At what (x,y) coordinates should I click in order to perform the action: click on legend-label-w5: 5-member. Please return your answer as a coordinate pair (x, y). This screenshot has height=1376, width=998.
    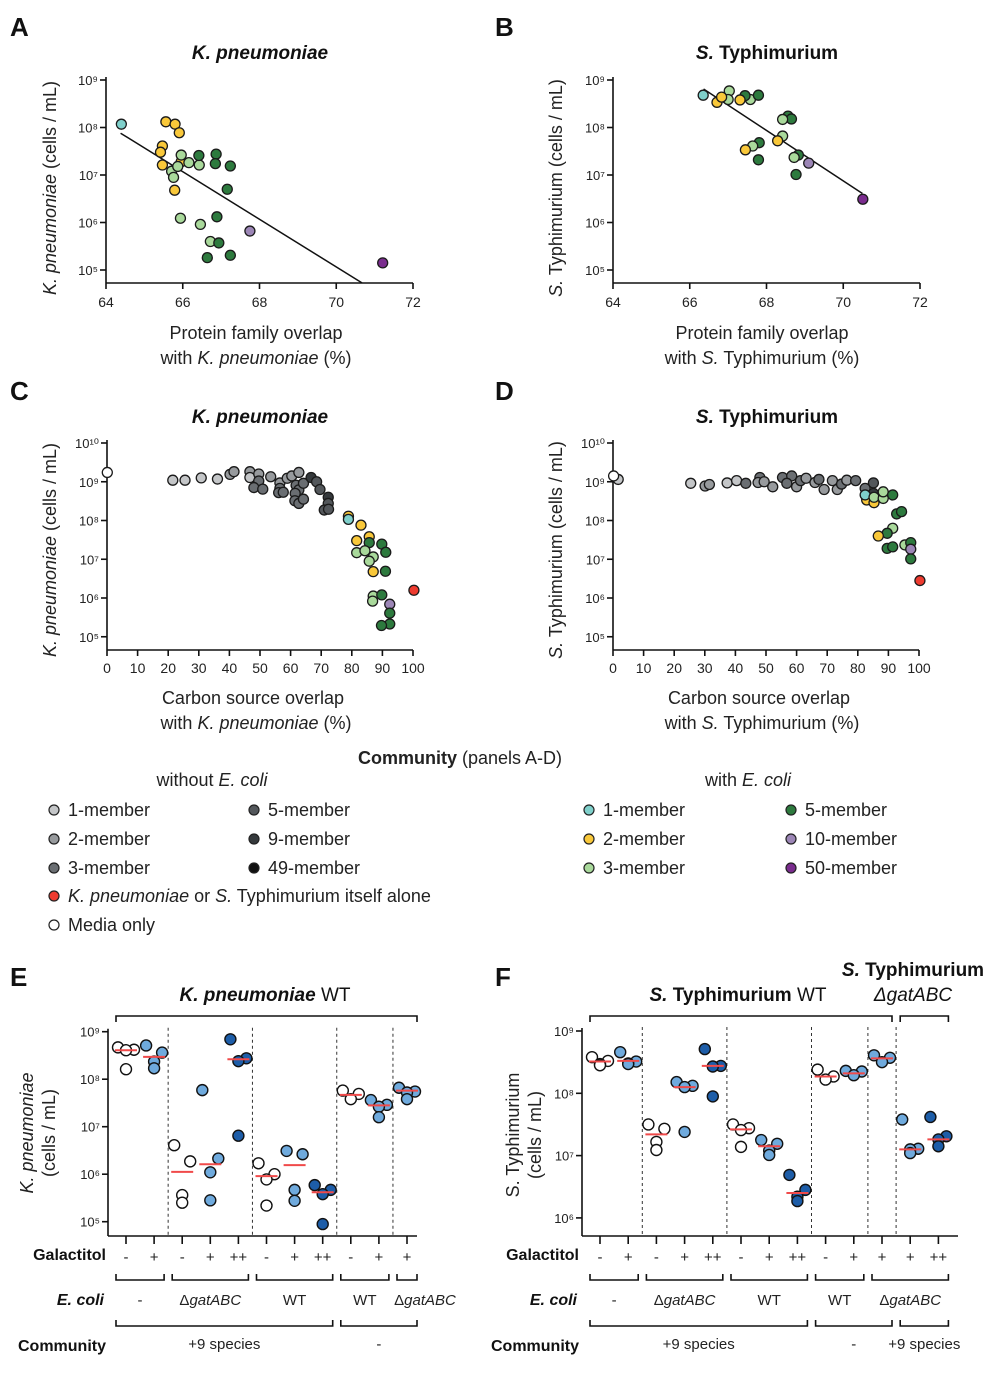
    Looking at the image, I should click on (846, 810).